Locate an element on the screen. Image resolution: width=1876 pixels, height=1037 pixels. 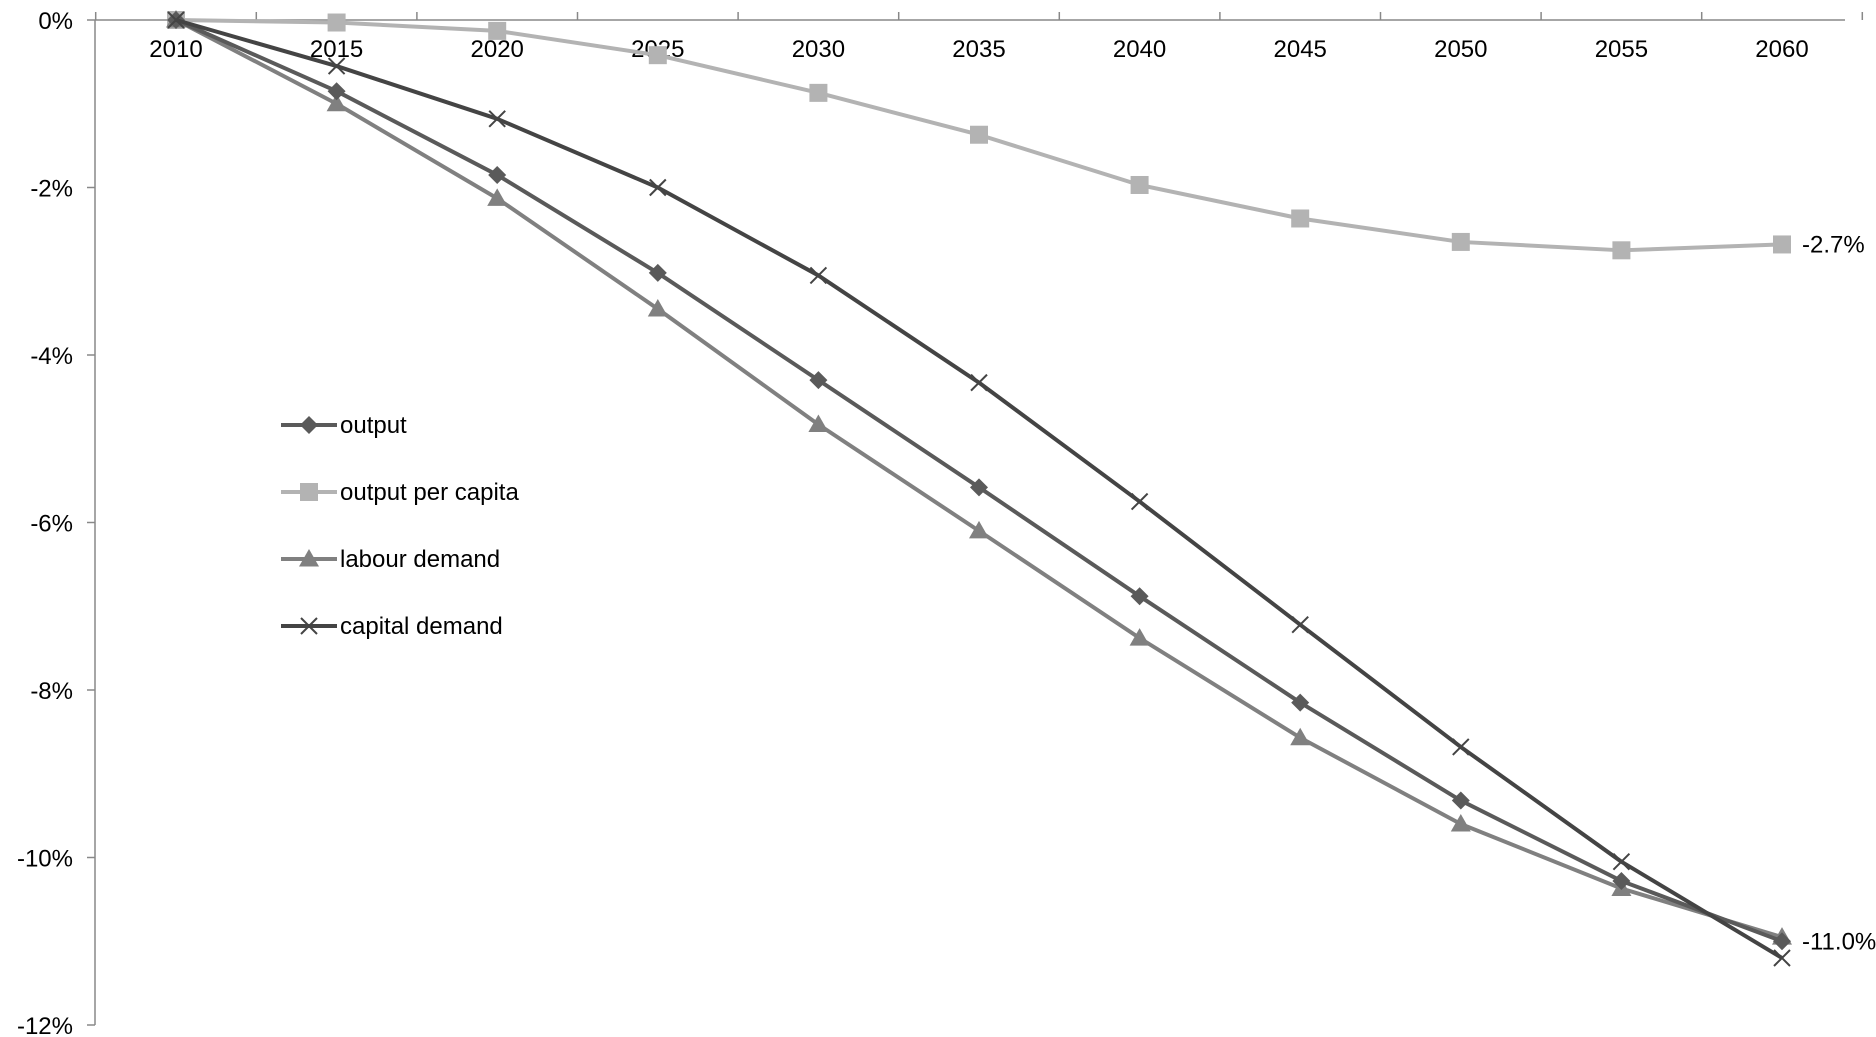
legend-label: output is located at coordinates (373, 425).